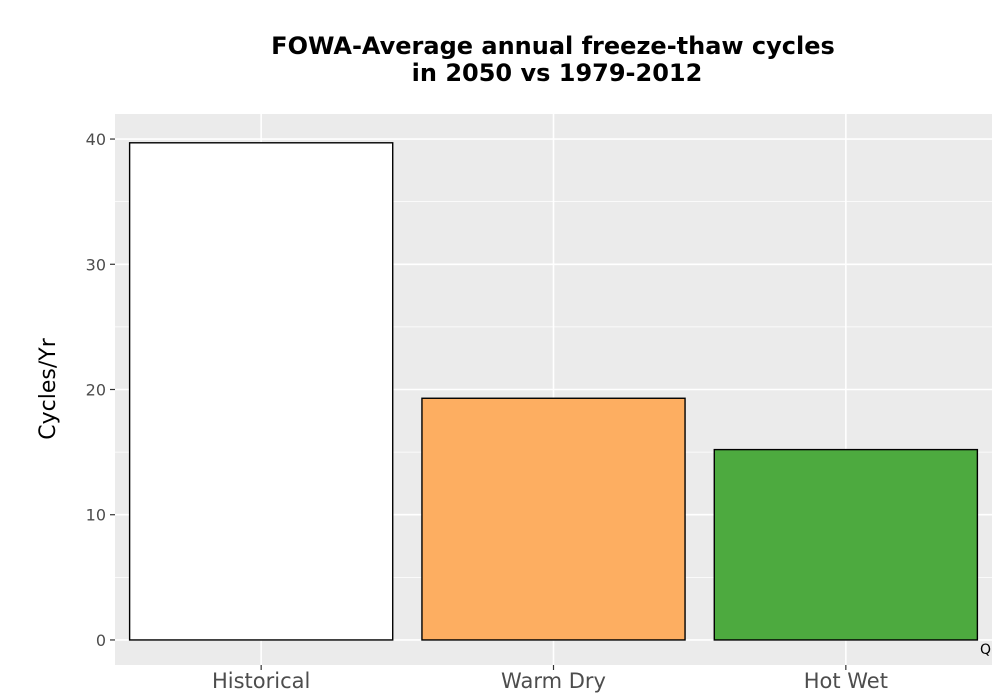 The image size is (1000, 700). Describe the element at coordinates (553, 46) in the screenshot. I see `chart-title-line-1: FOWA-Average annual freeze-thaw cycles` at that location.